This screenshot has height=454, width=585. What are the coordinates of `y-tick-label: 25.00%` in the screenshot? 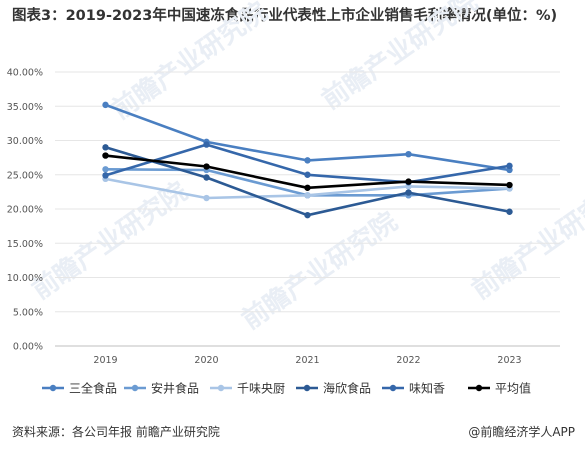 It's located at (25, 175).